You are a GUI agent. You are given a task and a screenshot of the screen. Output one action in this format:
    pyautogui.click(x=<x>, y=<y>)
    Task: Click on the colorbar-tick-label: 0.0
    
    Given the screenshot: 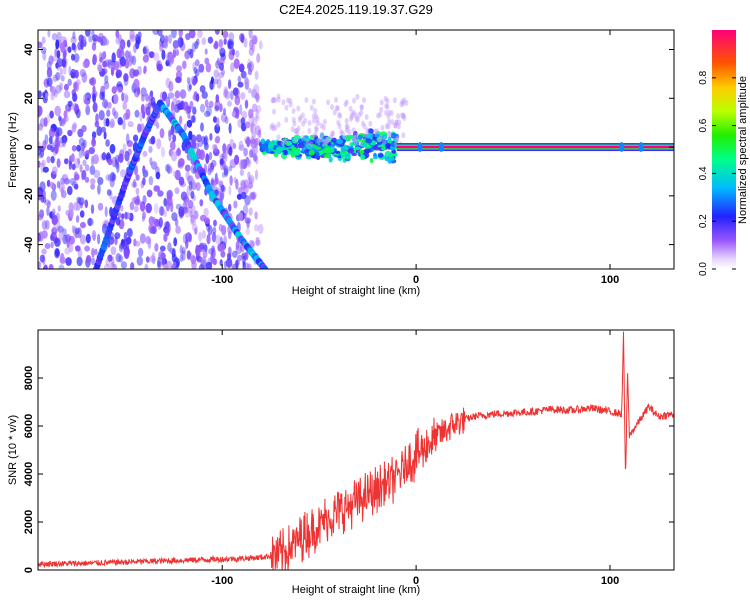 What is the action you would take?
    pyautogui.click(x=703, y=269)
    